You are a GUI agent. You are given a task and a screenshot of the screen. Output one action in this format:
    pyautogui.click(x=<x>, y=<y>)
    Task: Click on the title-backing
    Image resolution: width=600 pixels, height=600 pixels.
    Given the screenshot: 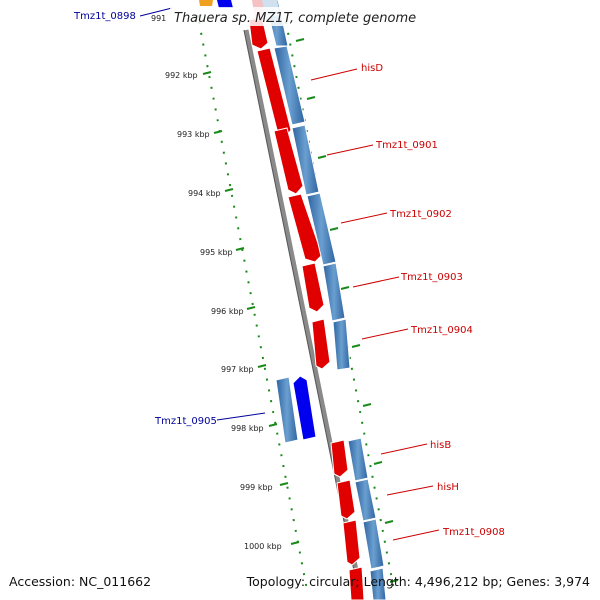 What is the action you would take?
    pyautogui.click(x=301, y=16)
    